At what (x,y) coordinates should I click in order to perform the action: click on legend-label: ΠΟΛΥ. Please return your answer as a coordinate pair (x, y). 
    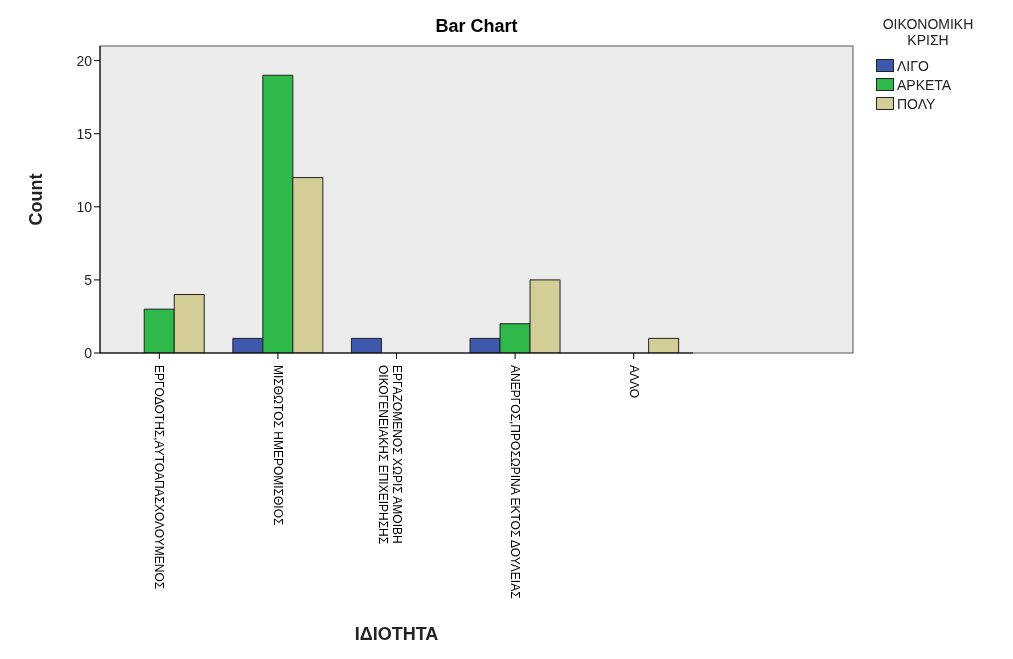
    Looking at the image, I should click on (916, 103).